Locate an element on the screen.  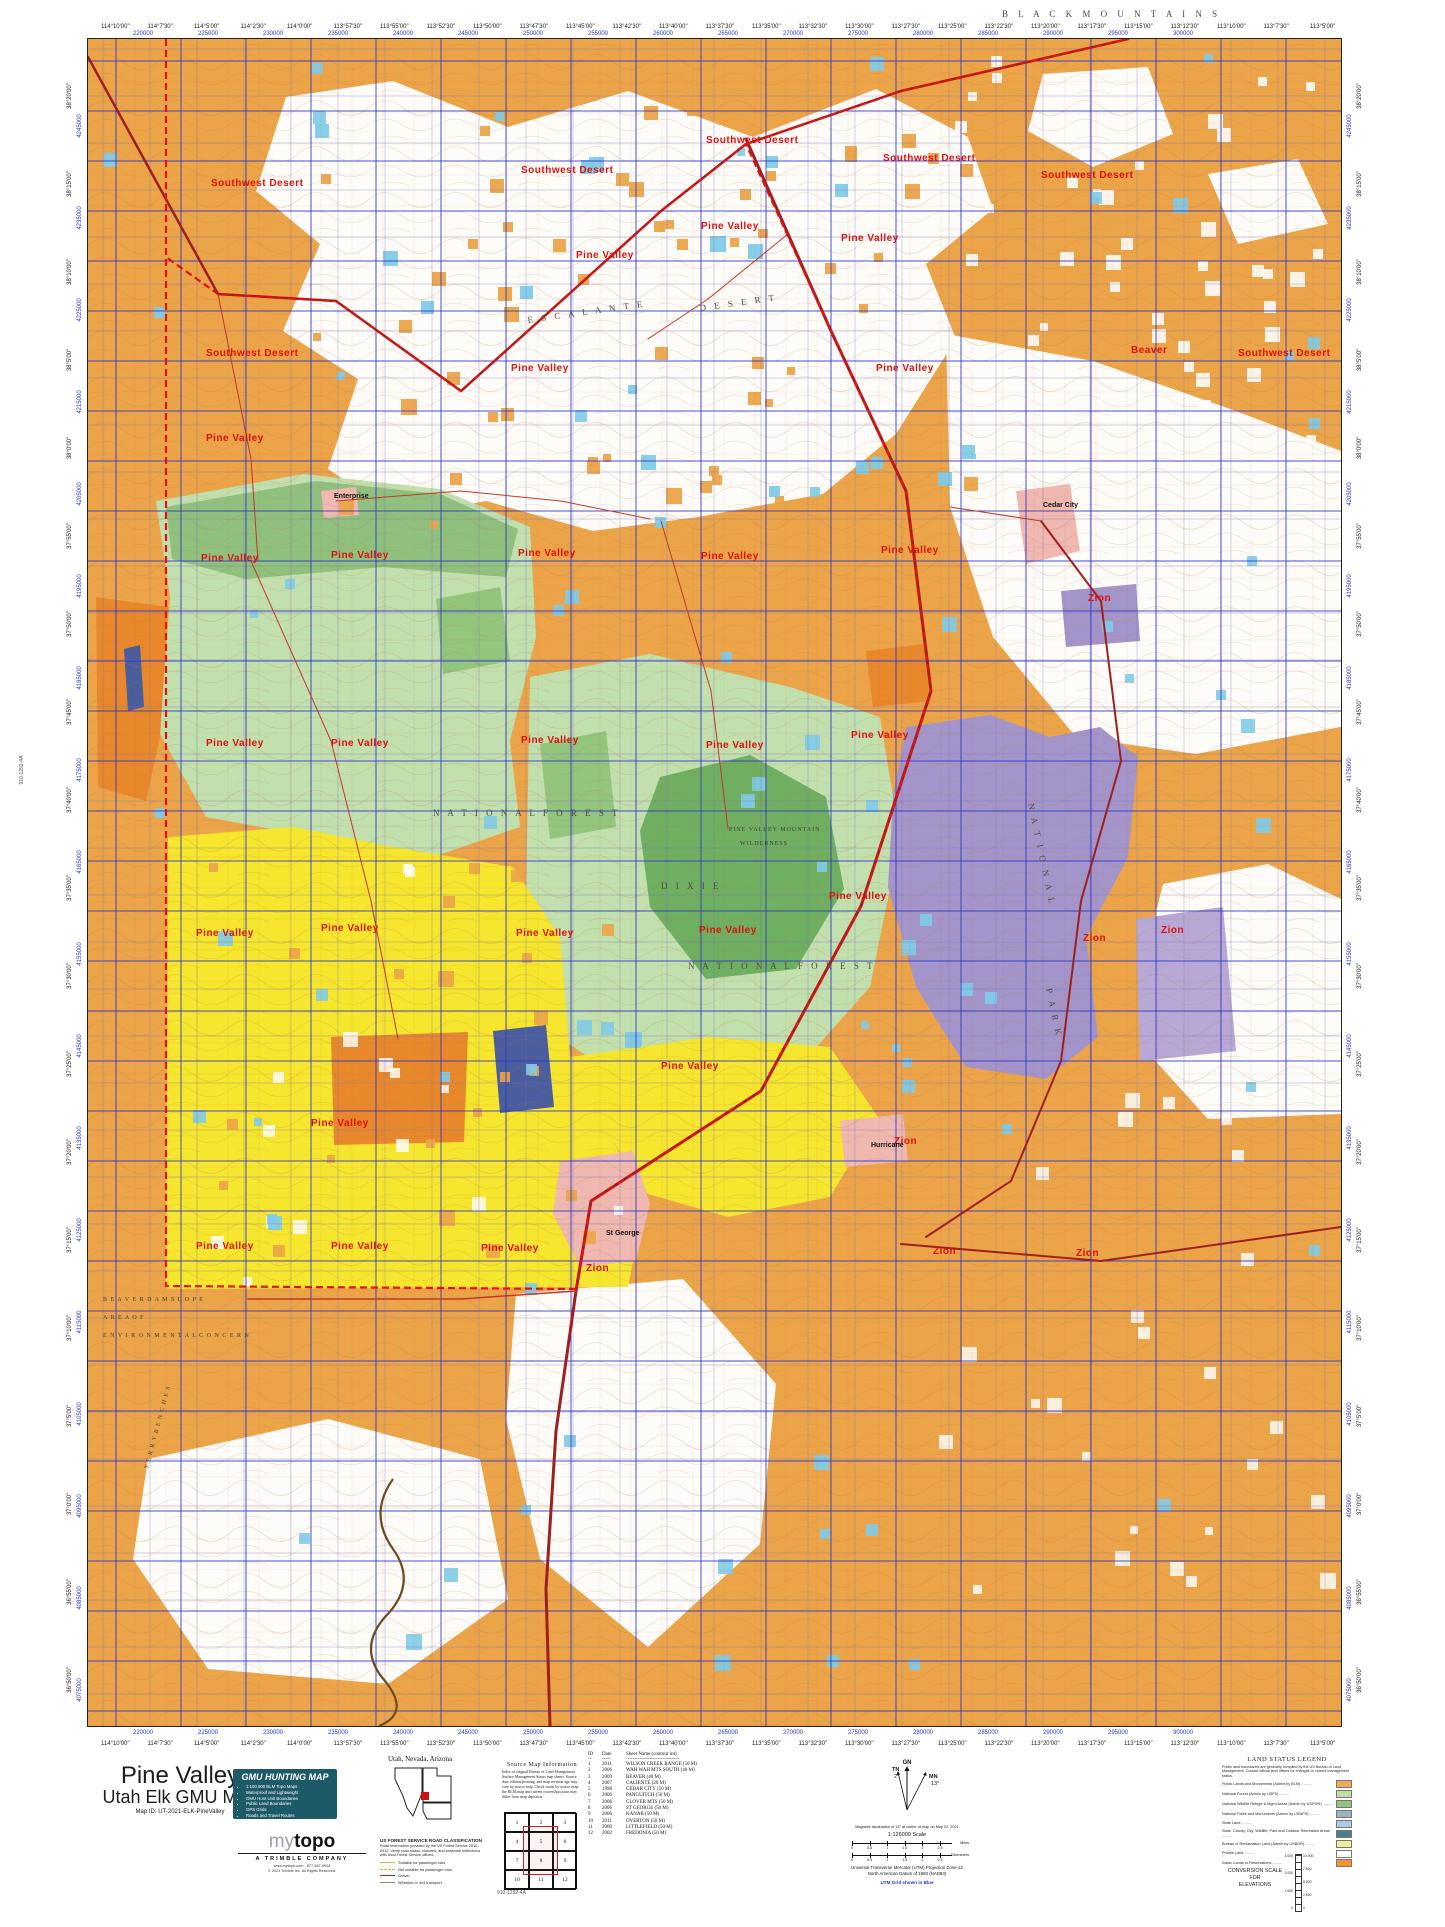
svg-text: MN is located at coordinates (933, 1777).